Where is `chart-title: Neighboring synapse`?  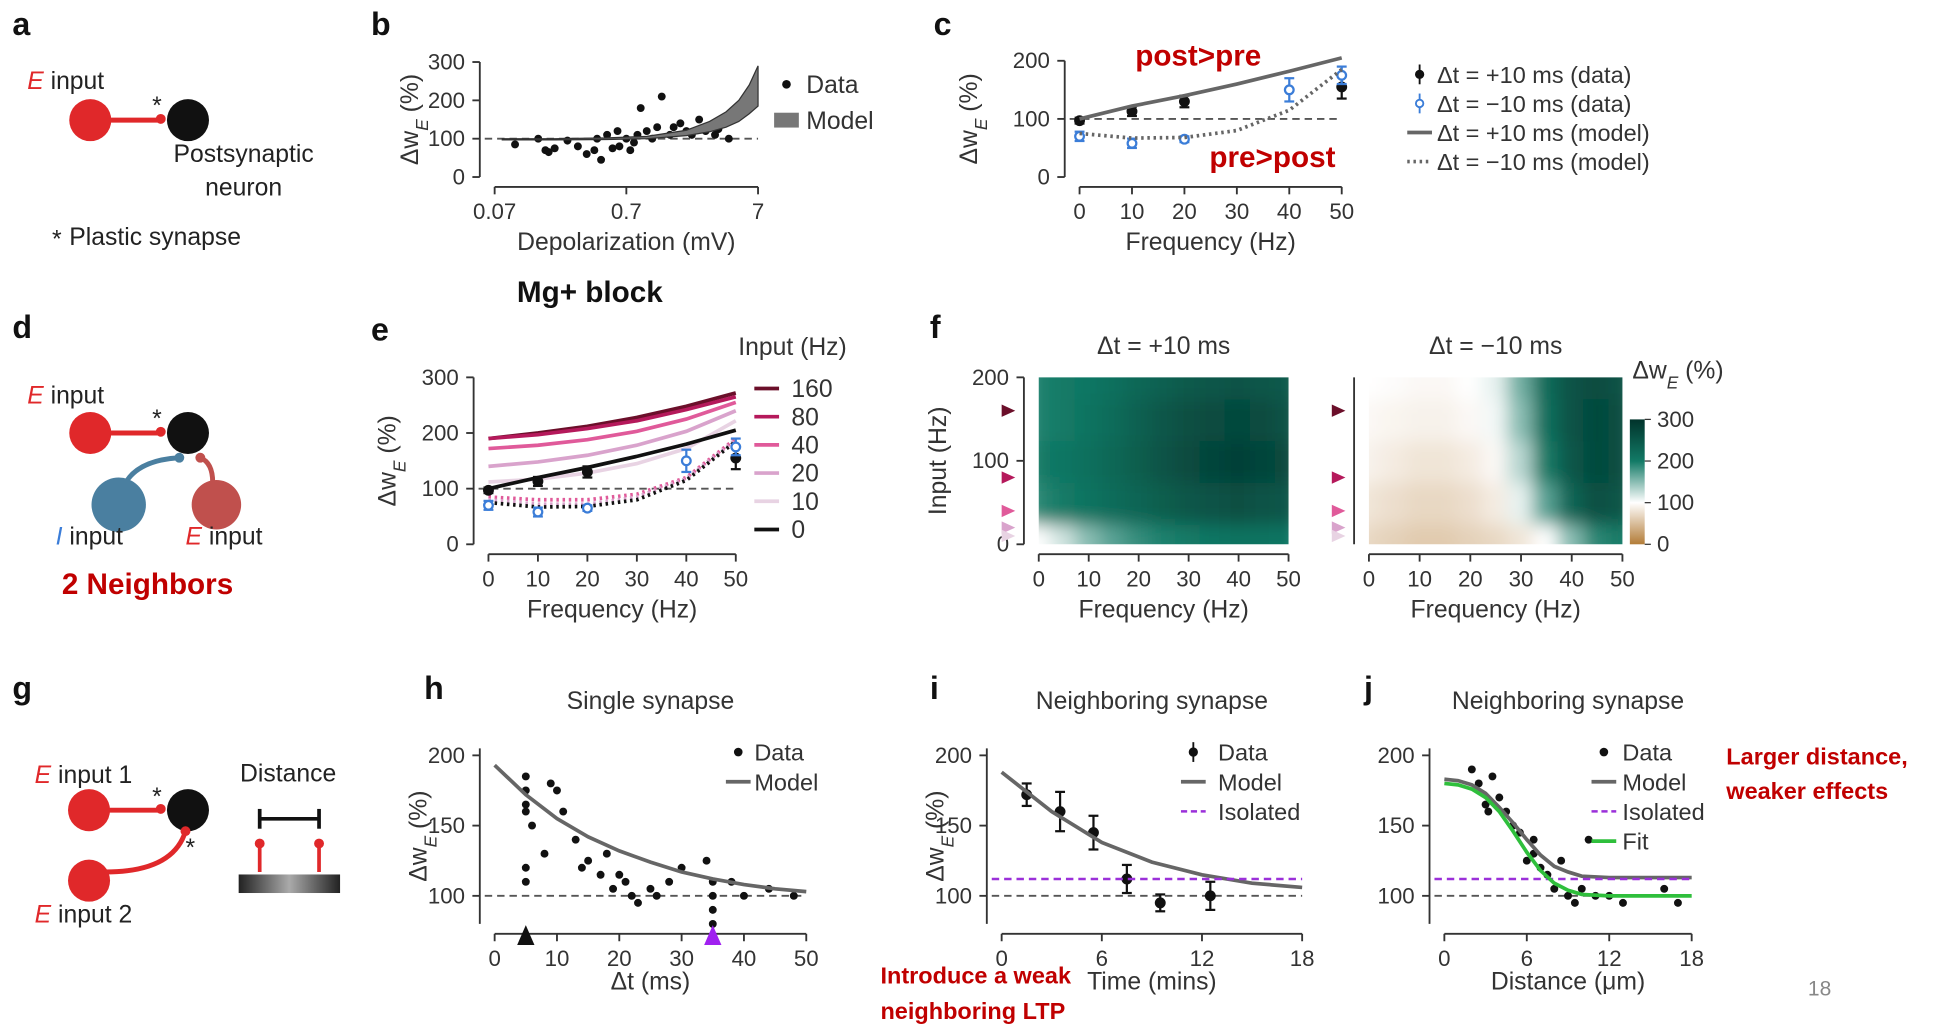 chart-title: Neighboring synapse is located at coordinates (1568, 701).